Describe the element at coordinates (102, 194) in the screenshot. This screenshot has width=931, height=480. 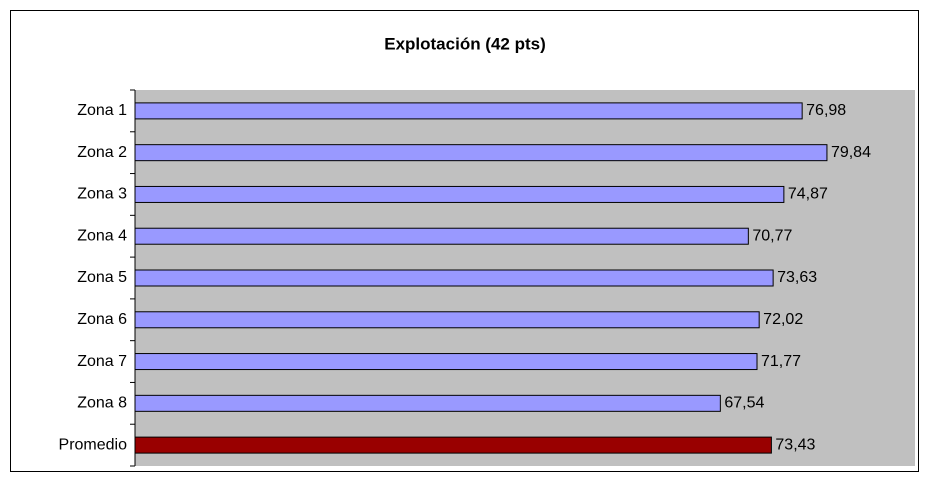
I see `category-label: Zona 3` at that location.